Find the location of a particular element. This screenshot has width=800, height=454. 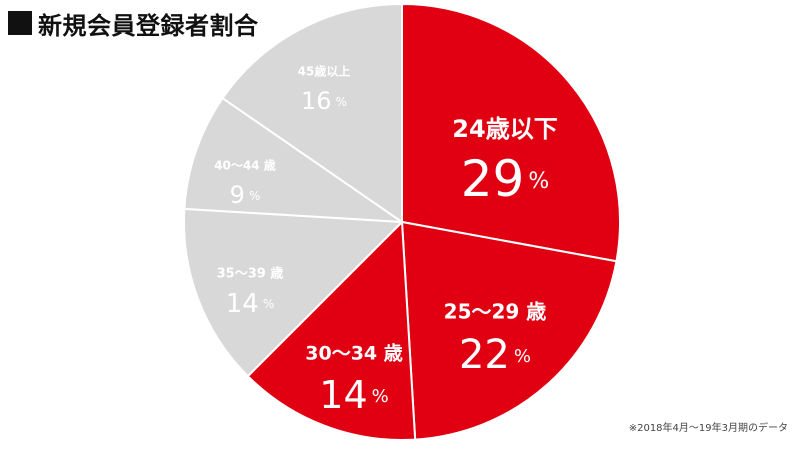

slice-45-over-label: 45歳以上 is located at coordinates (324, 71).